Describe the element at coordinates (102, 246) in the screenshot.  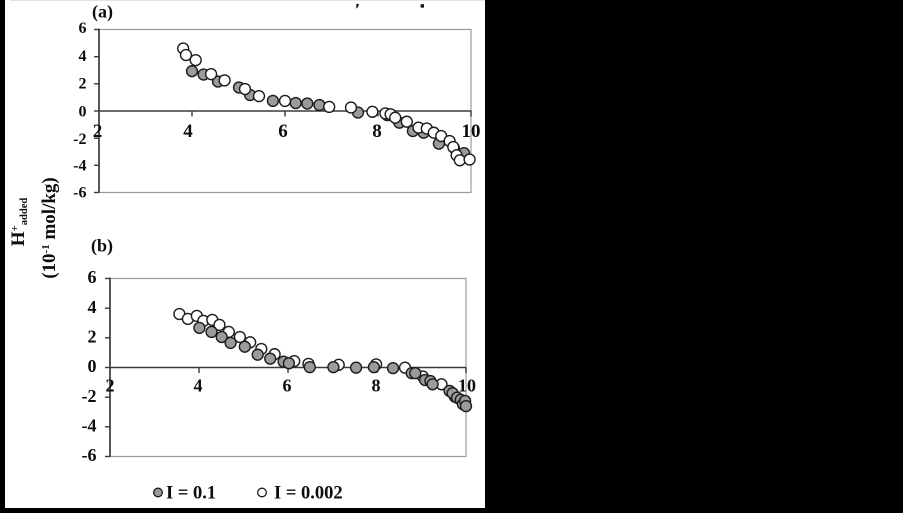
I see `svg-text: (b)` at that location.